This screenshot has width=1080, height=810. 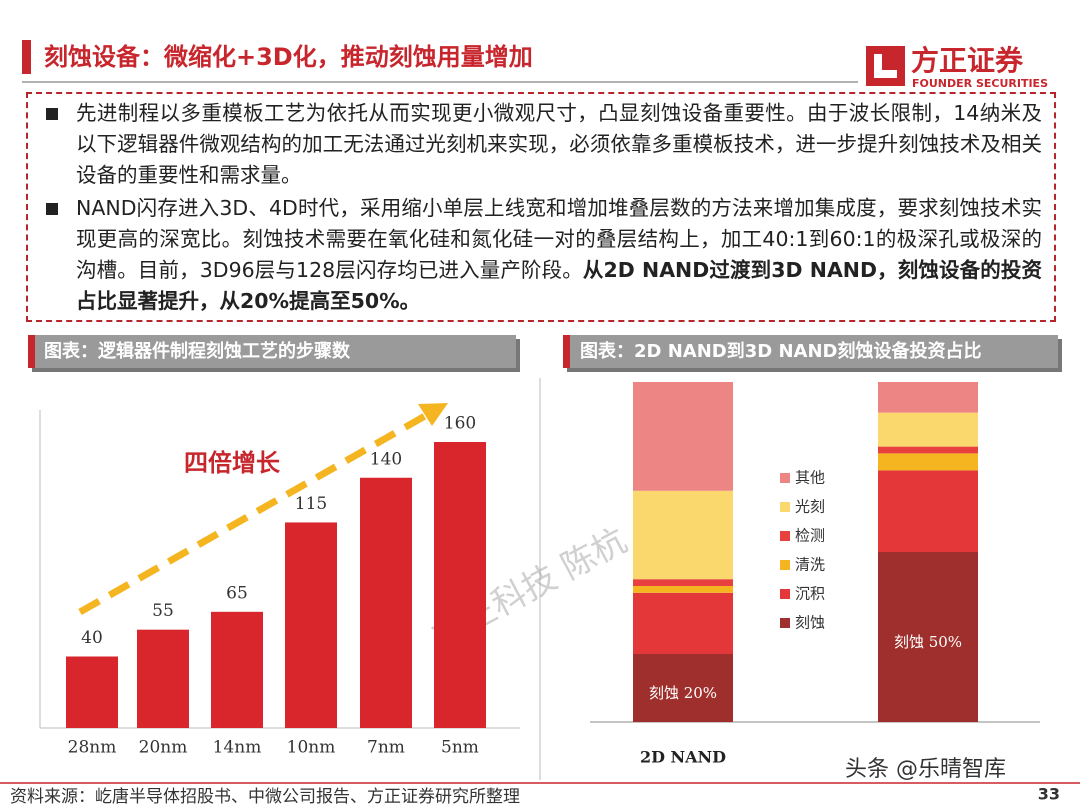 What do you see at coordinates (460, 748) in the screenshot?
I see `x-tick-label: 5nm` at bounding box center [460, 748].